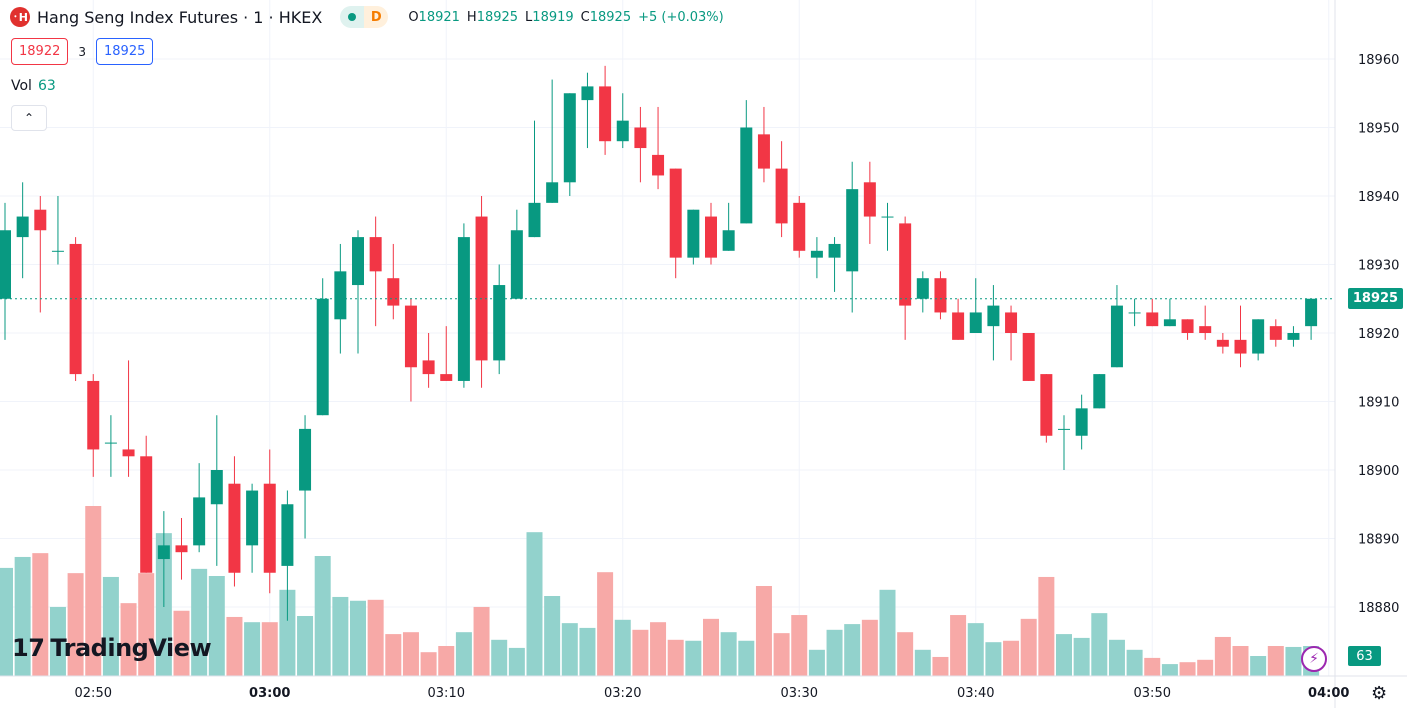 This screenshot has width=1407, height=708. What do you see at coordinates (712, 693) in the screenshot?
I see `time-axis: 02:50 03:00 03:10 03:20 03:30 03:40 03:50 04:00` at bounding box center [712, 693].